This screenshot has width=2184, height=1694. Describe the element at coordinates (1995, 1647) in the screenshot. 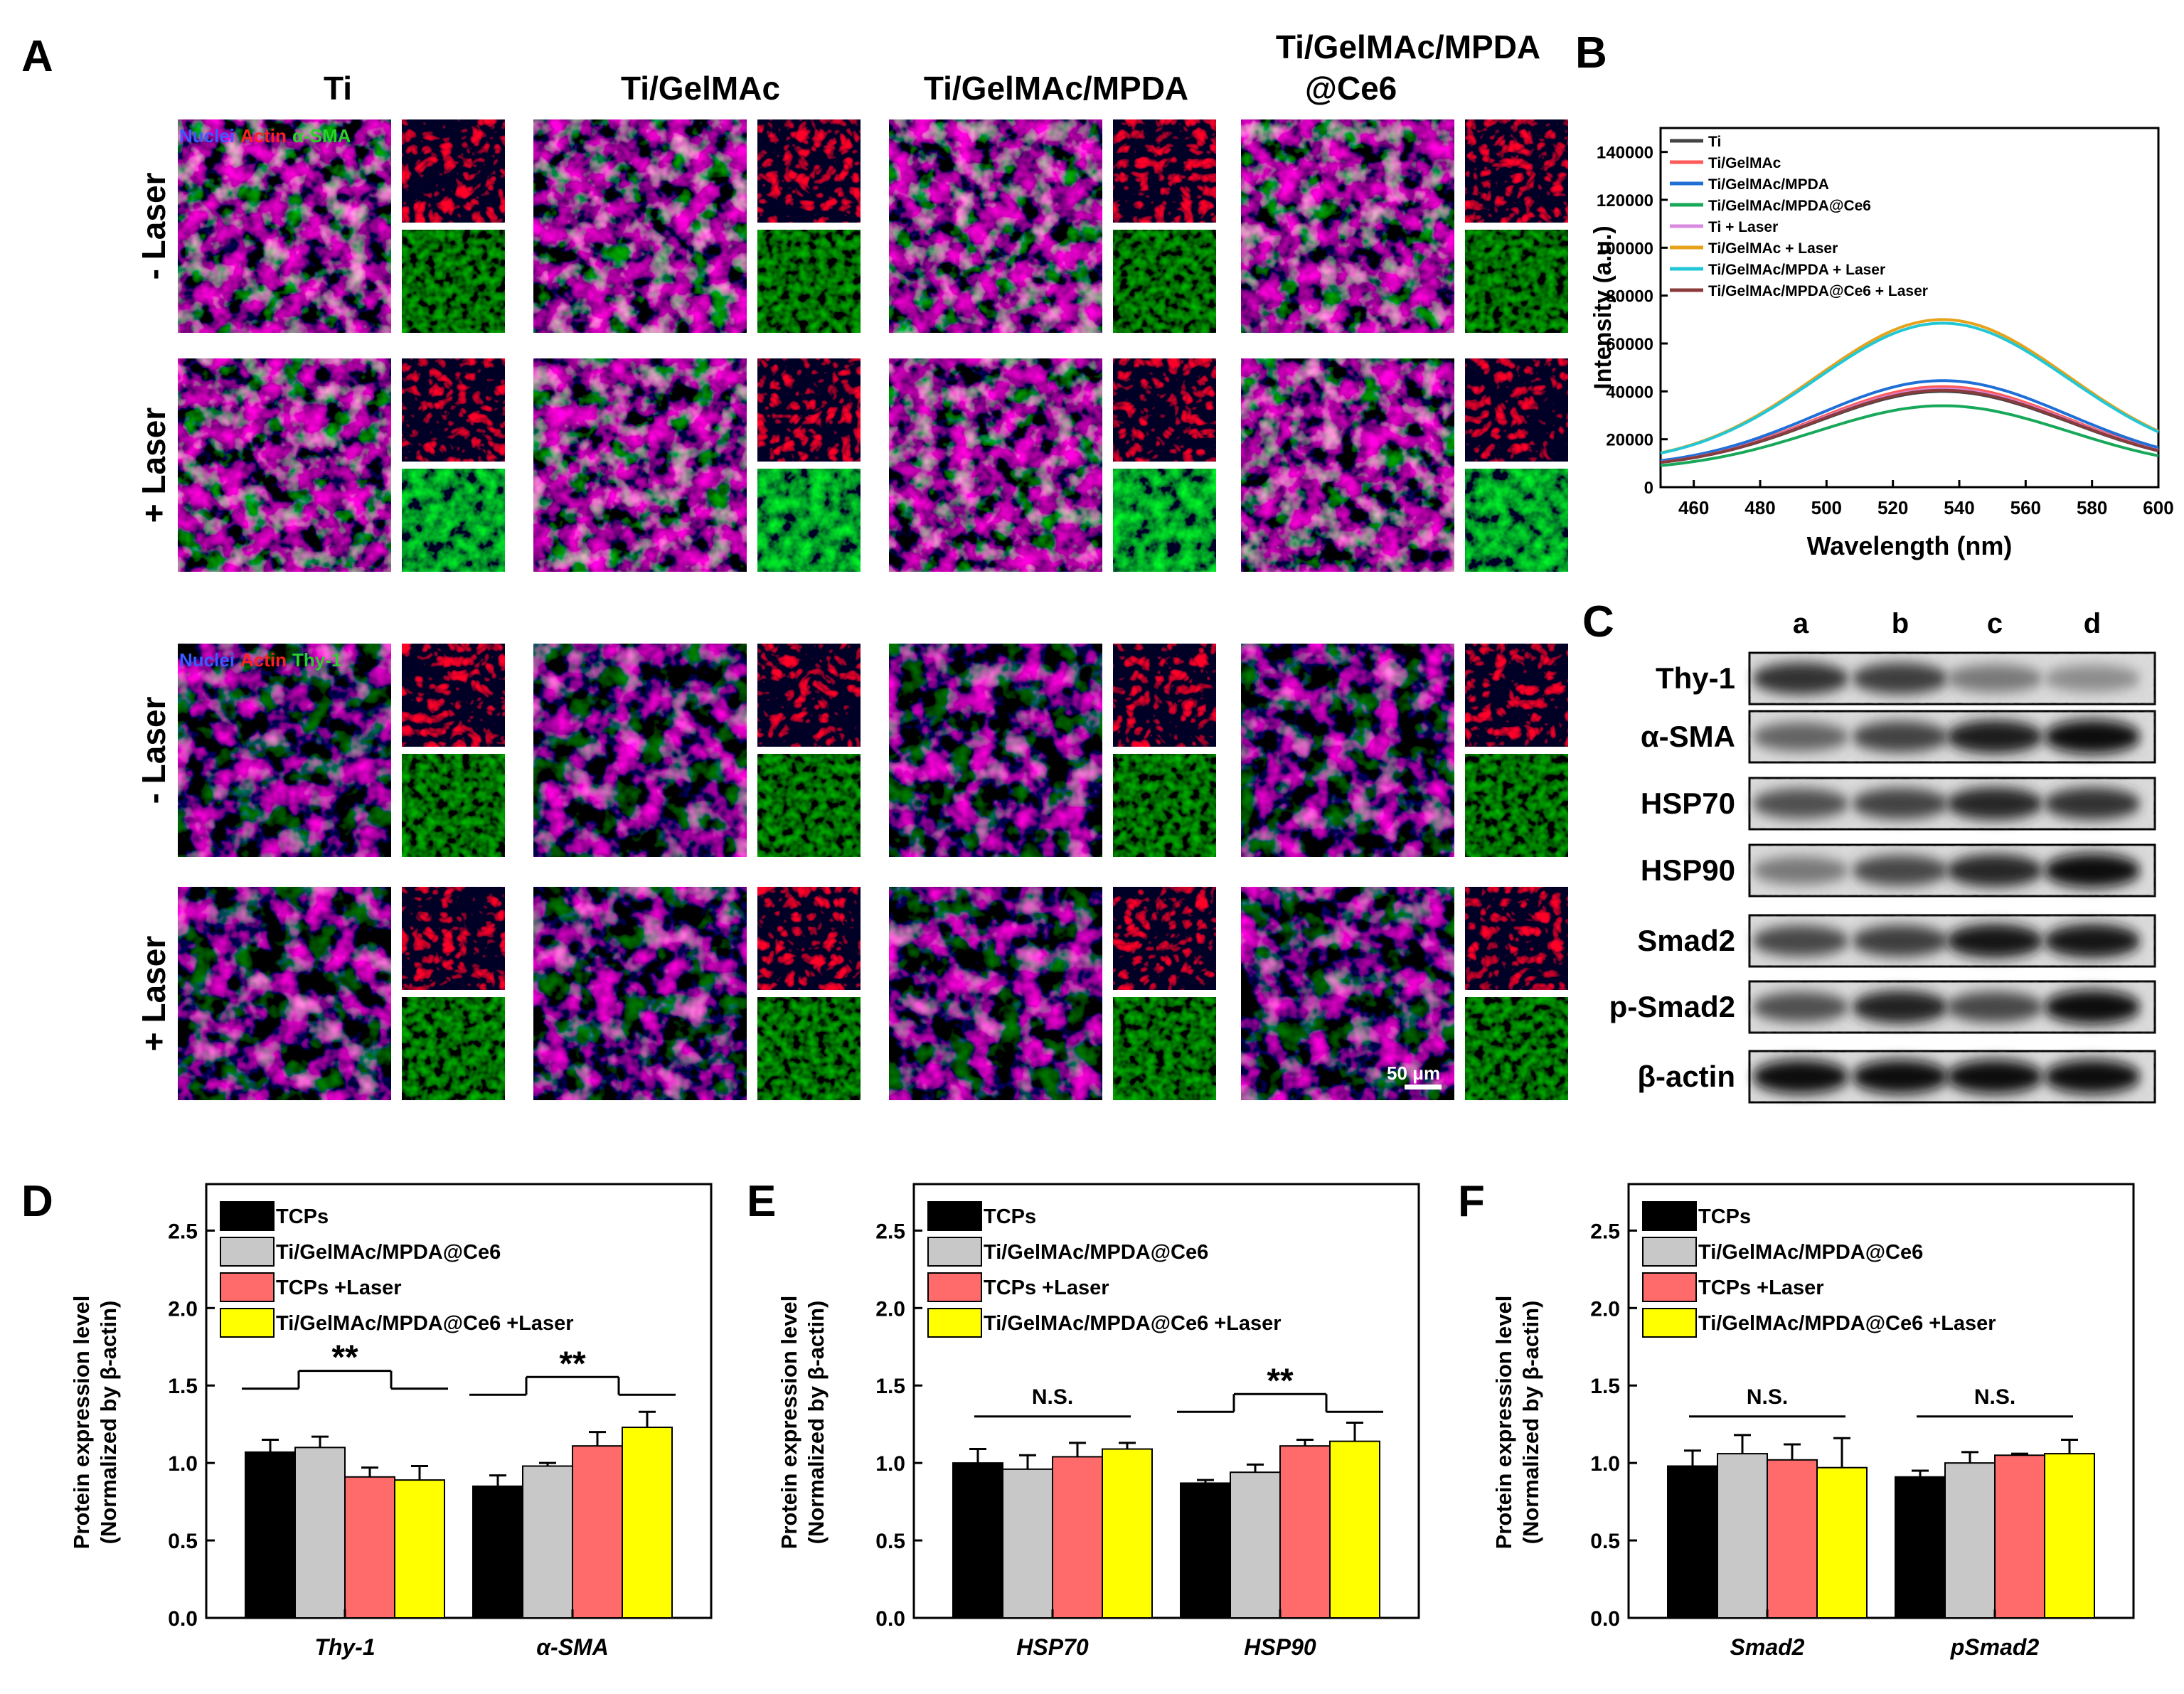

I see `category-label: pSmad2` at that location.